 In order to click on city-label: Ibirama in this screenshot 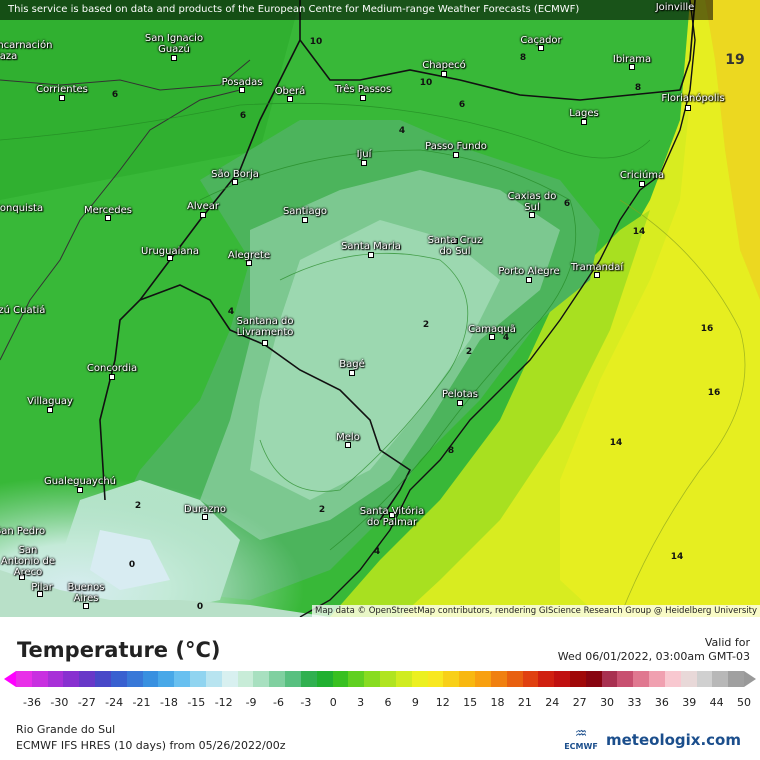, I will do `click(632, 59)`.